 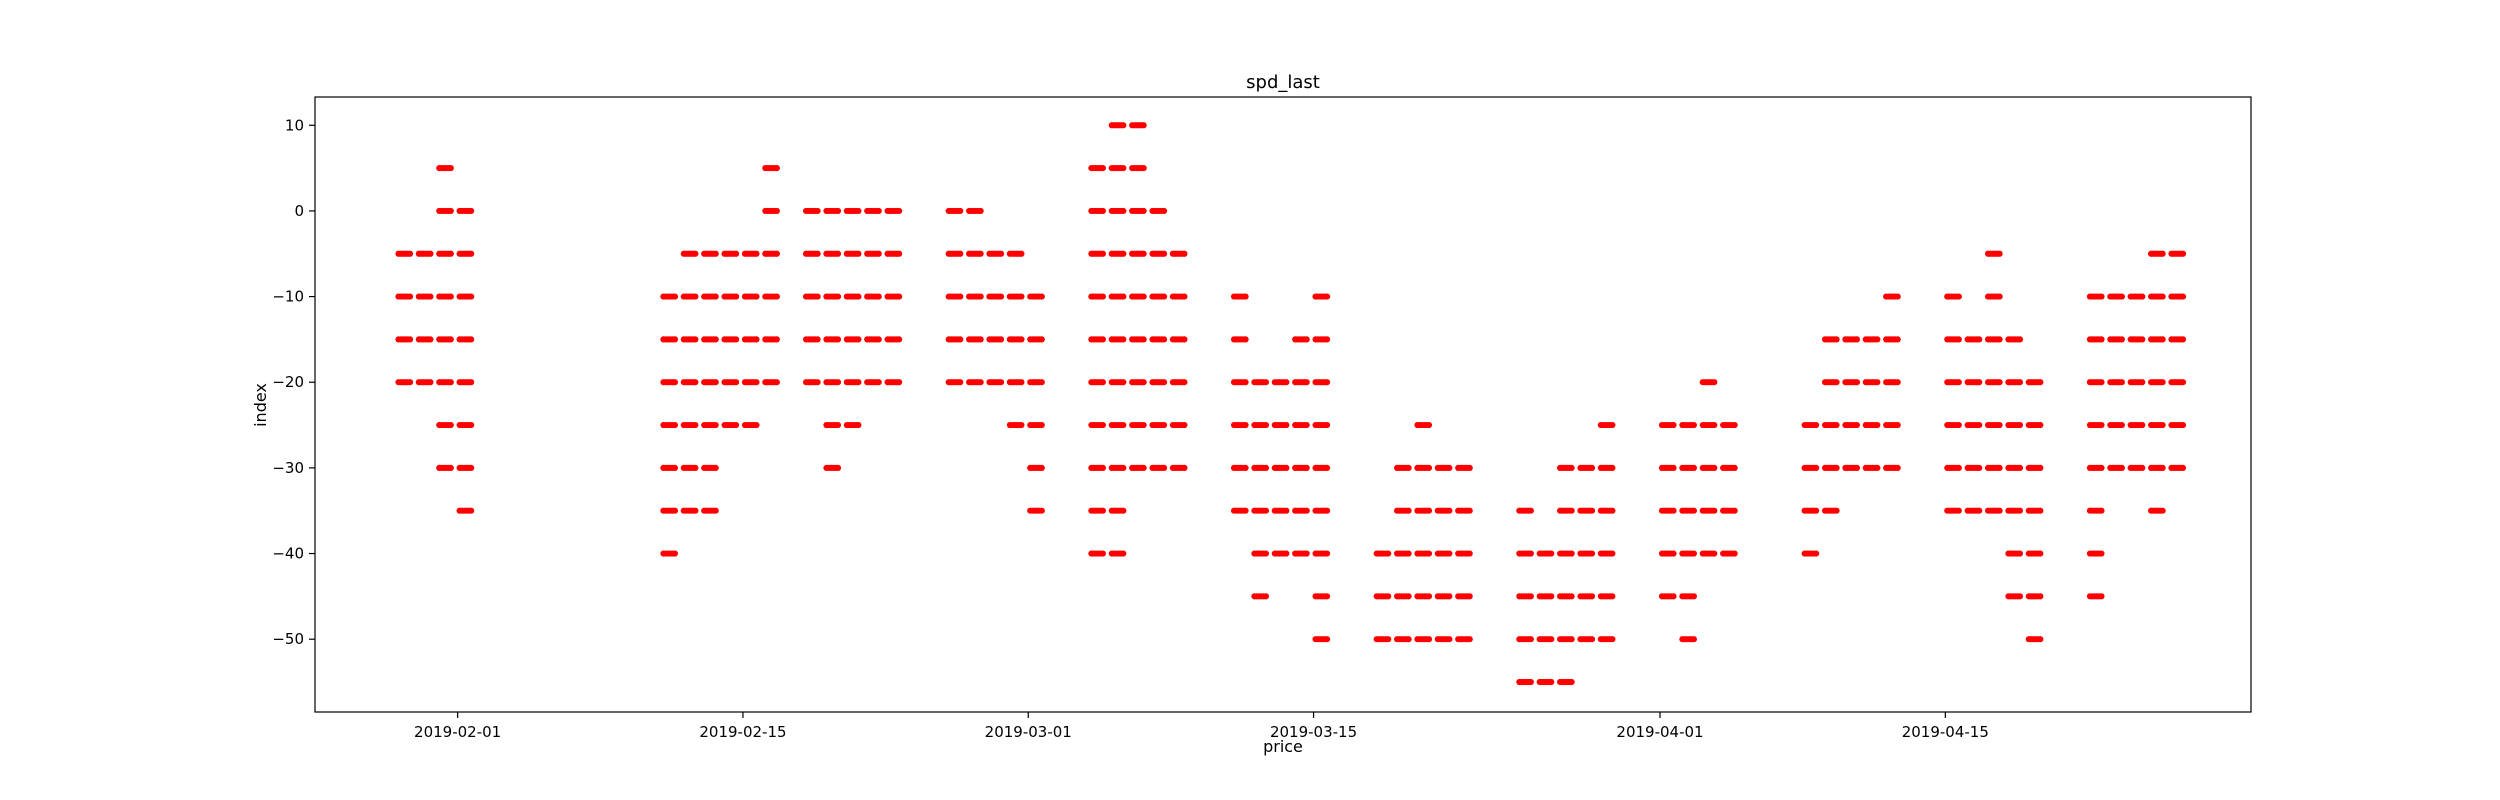 What do you see at coordinates (294, 125) in the screenshot?
I see `y-tick-label: 10` at bounding box center [294, 125].